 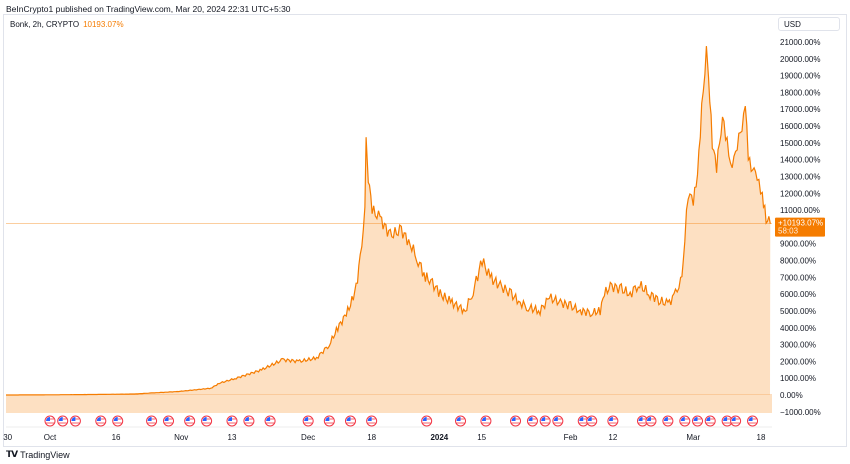 I want to click on y-tick-label: 20000.00%, so click(x=800, y=59).